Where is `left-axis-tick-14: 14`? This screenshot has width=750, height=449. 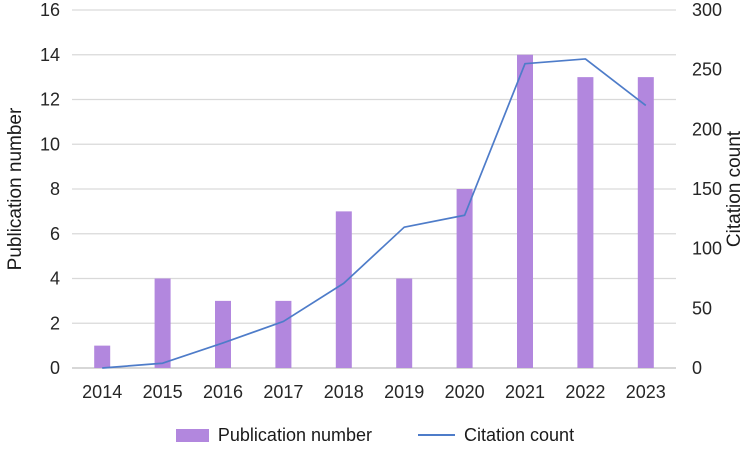 left-axis-tick-14: 14 is located at coordinates (50, 55).